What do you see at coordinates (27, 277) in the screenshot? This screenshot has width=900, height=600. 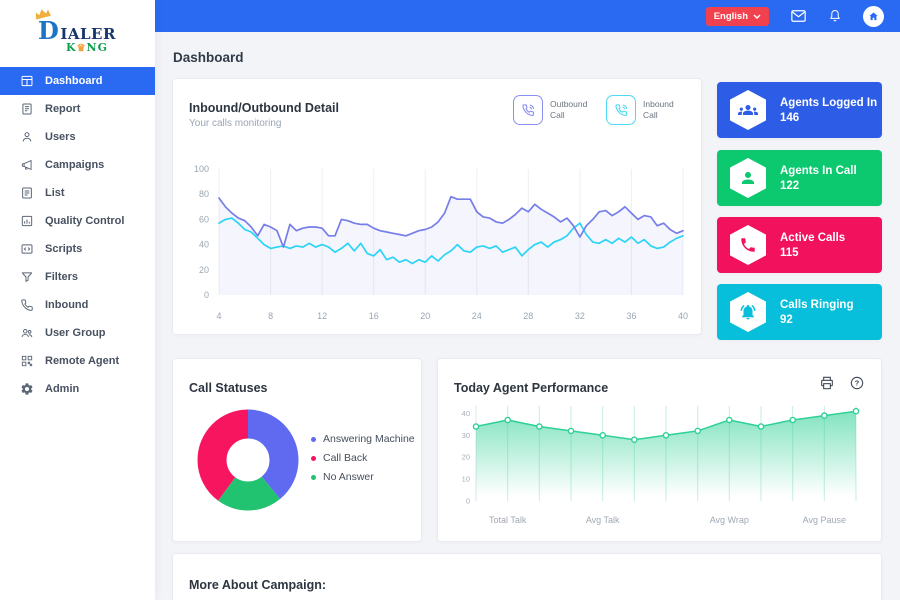 I see `filters-icon` at bounding box center [27, 277].